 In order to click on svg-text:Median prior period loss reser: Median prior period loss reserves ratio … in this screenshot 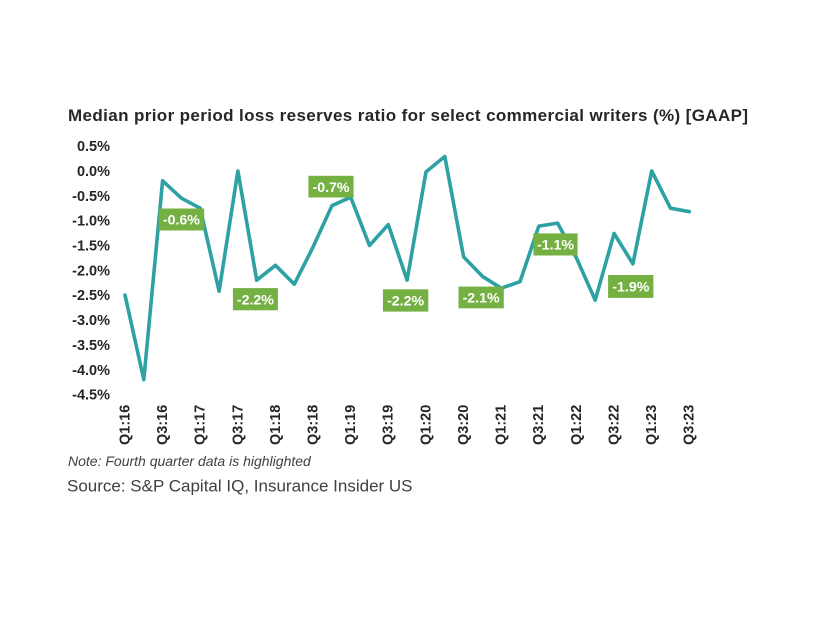, I will do `click(408, 115)`.